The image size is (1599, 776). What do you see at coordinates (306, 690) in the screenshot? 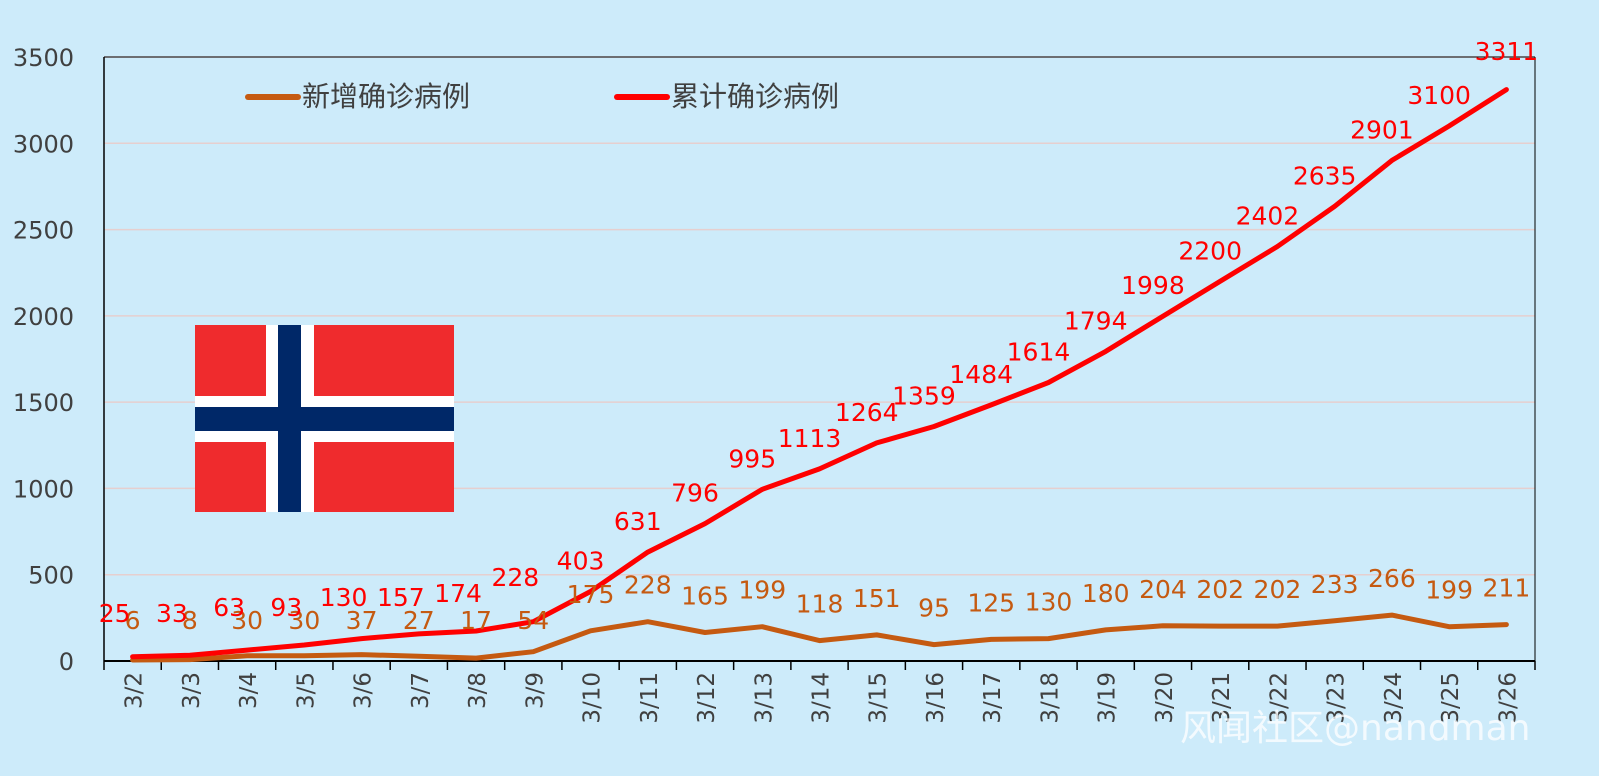
I see `x-tick-label: 3/5` at bounding box center [306, 690].